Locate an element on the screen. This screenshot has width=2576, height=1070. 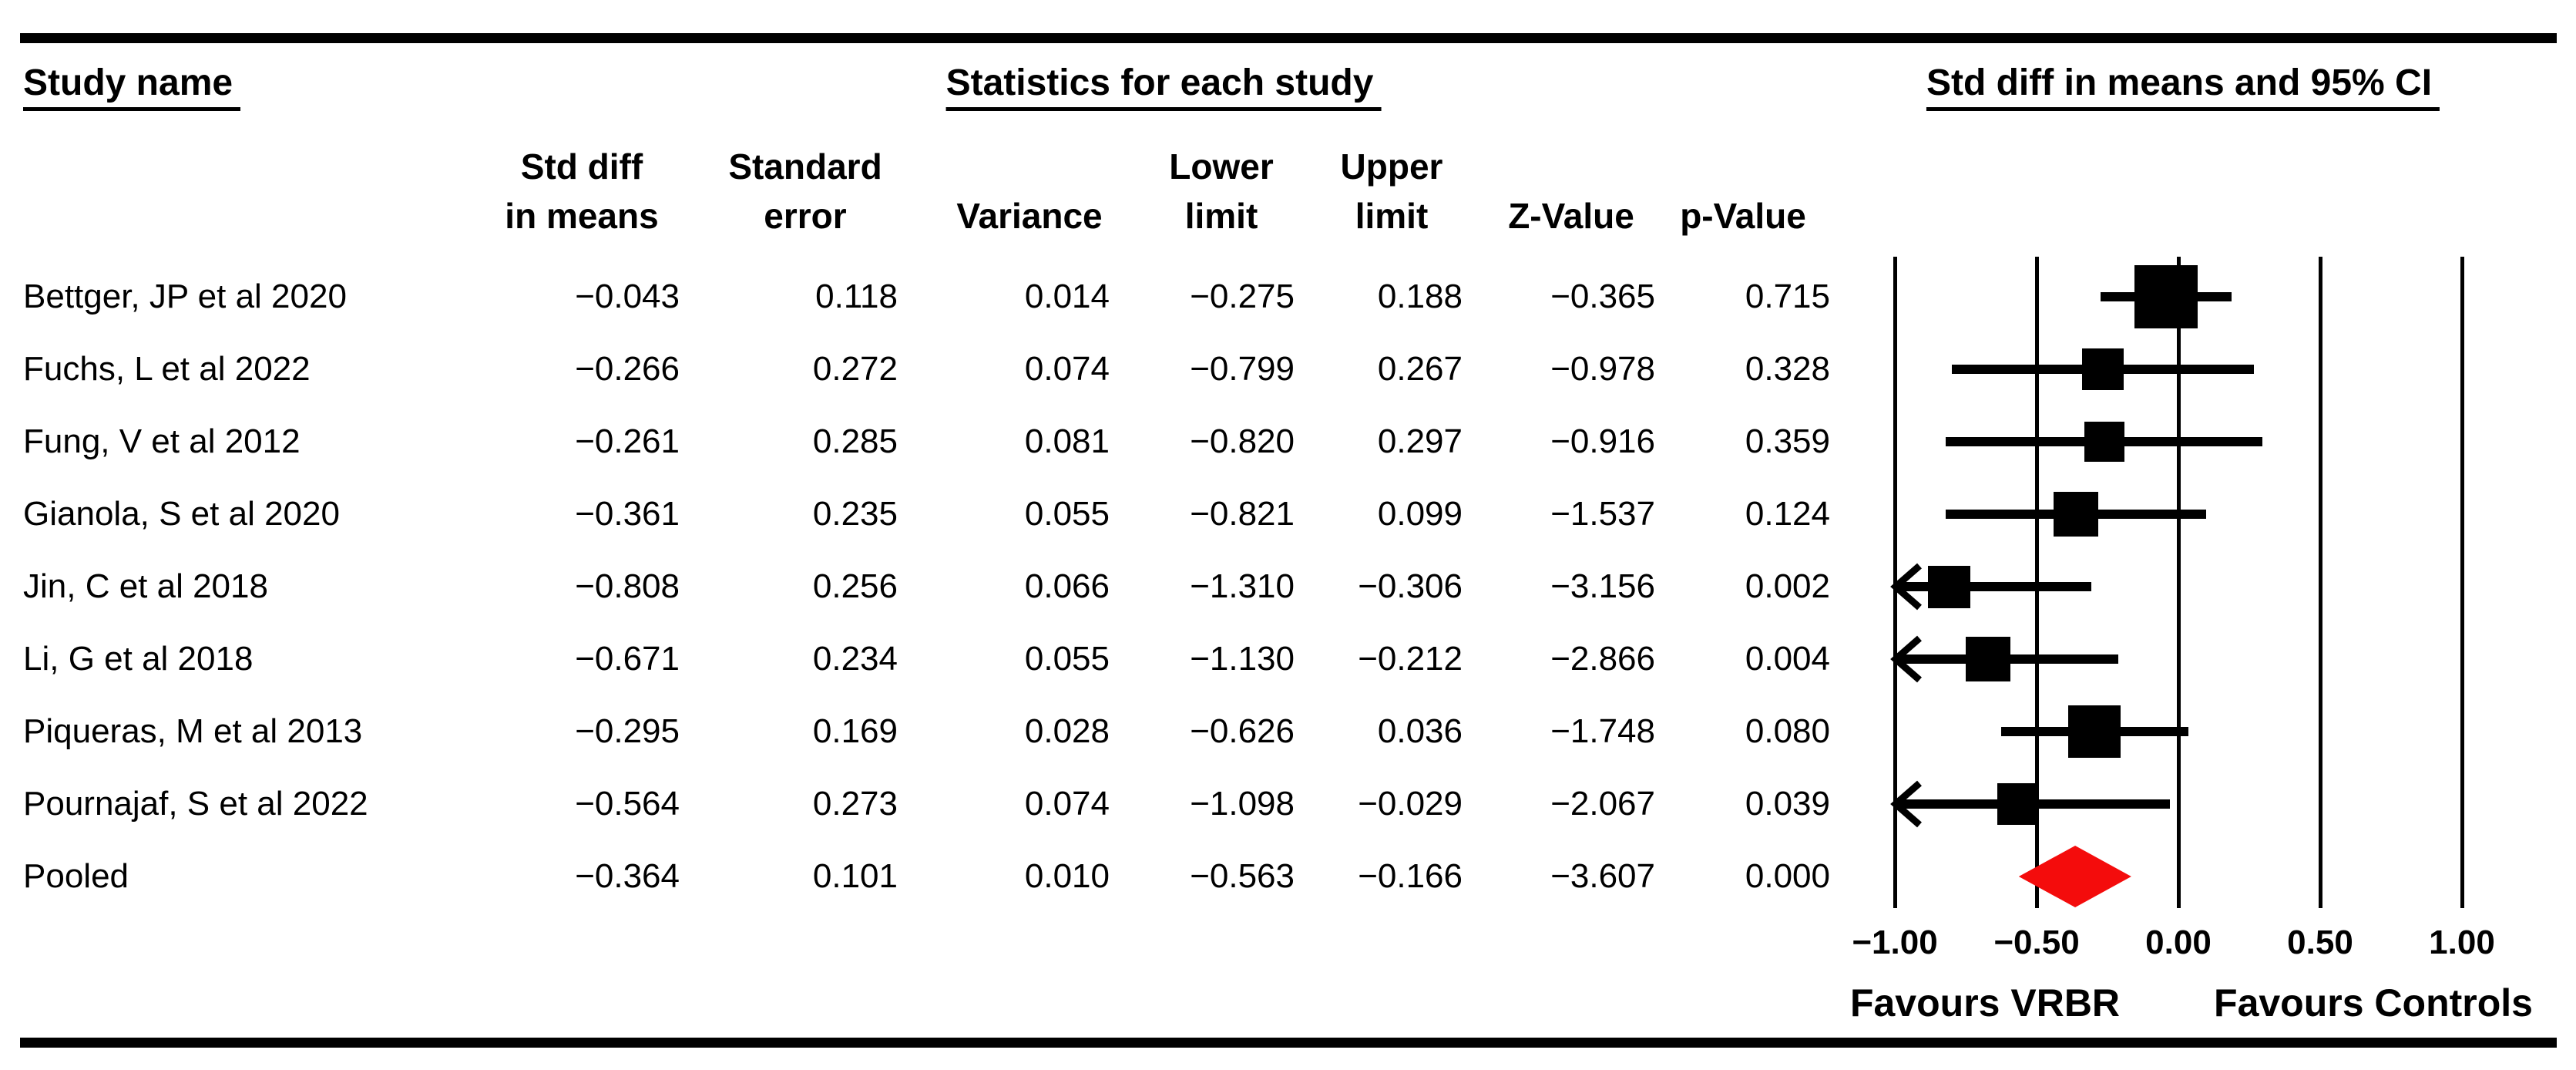
column-header: Variance is located at coordinates (1029, 216).